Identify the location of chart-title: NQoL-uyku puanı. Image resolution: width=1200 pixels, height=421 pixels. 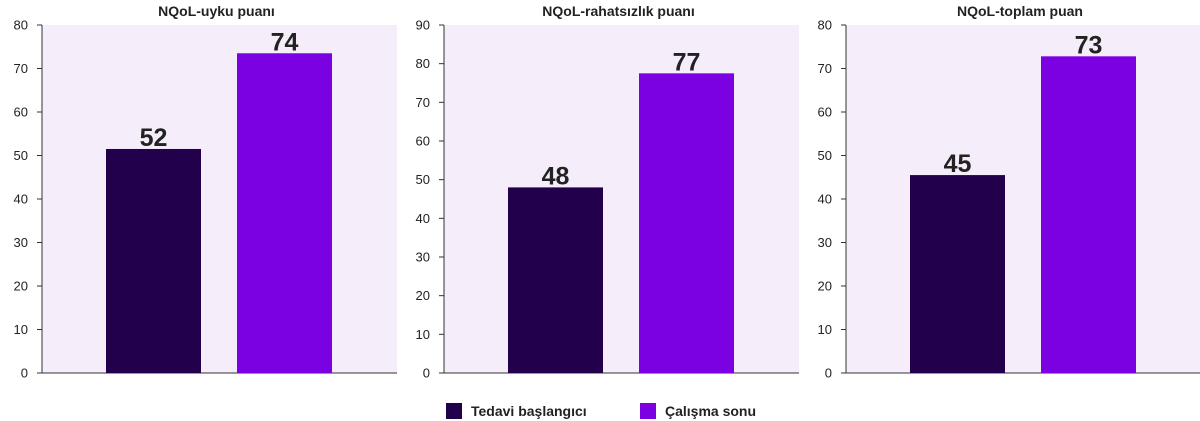
(216, 11).